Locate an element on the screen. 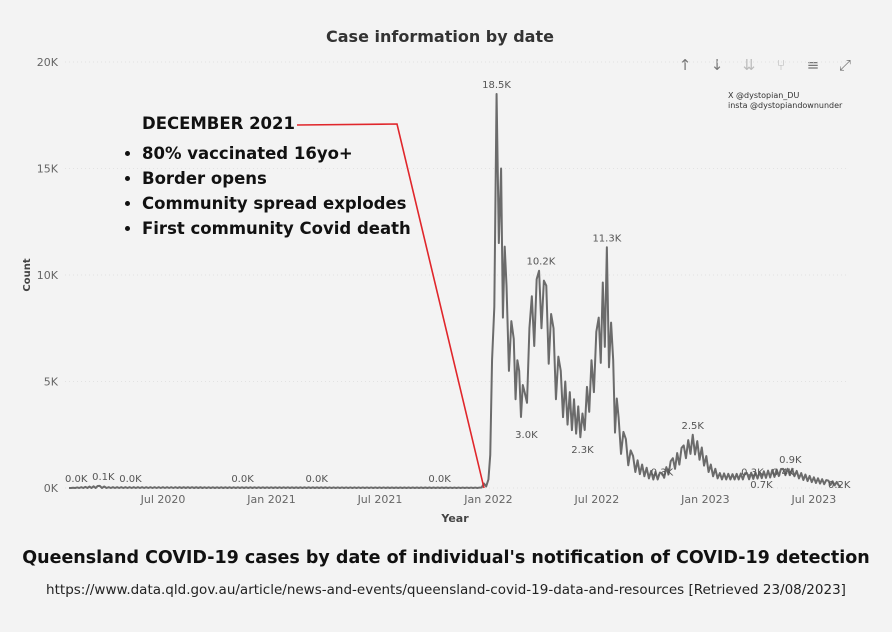 This screenshot has width=892, height=632. y-tick-label: 5K is located at coordinates (51, 382).